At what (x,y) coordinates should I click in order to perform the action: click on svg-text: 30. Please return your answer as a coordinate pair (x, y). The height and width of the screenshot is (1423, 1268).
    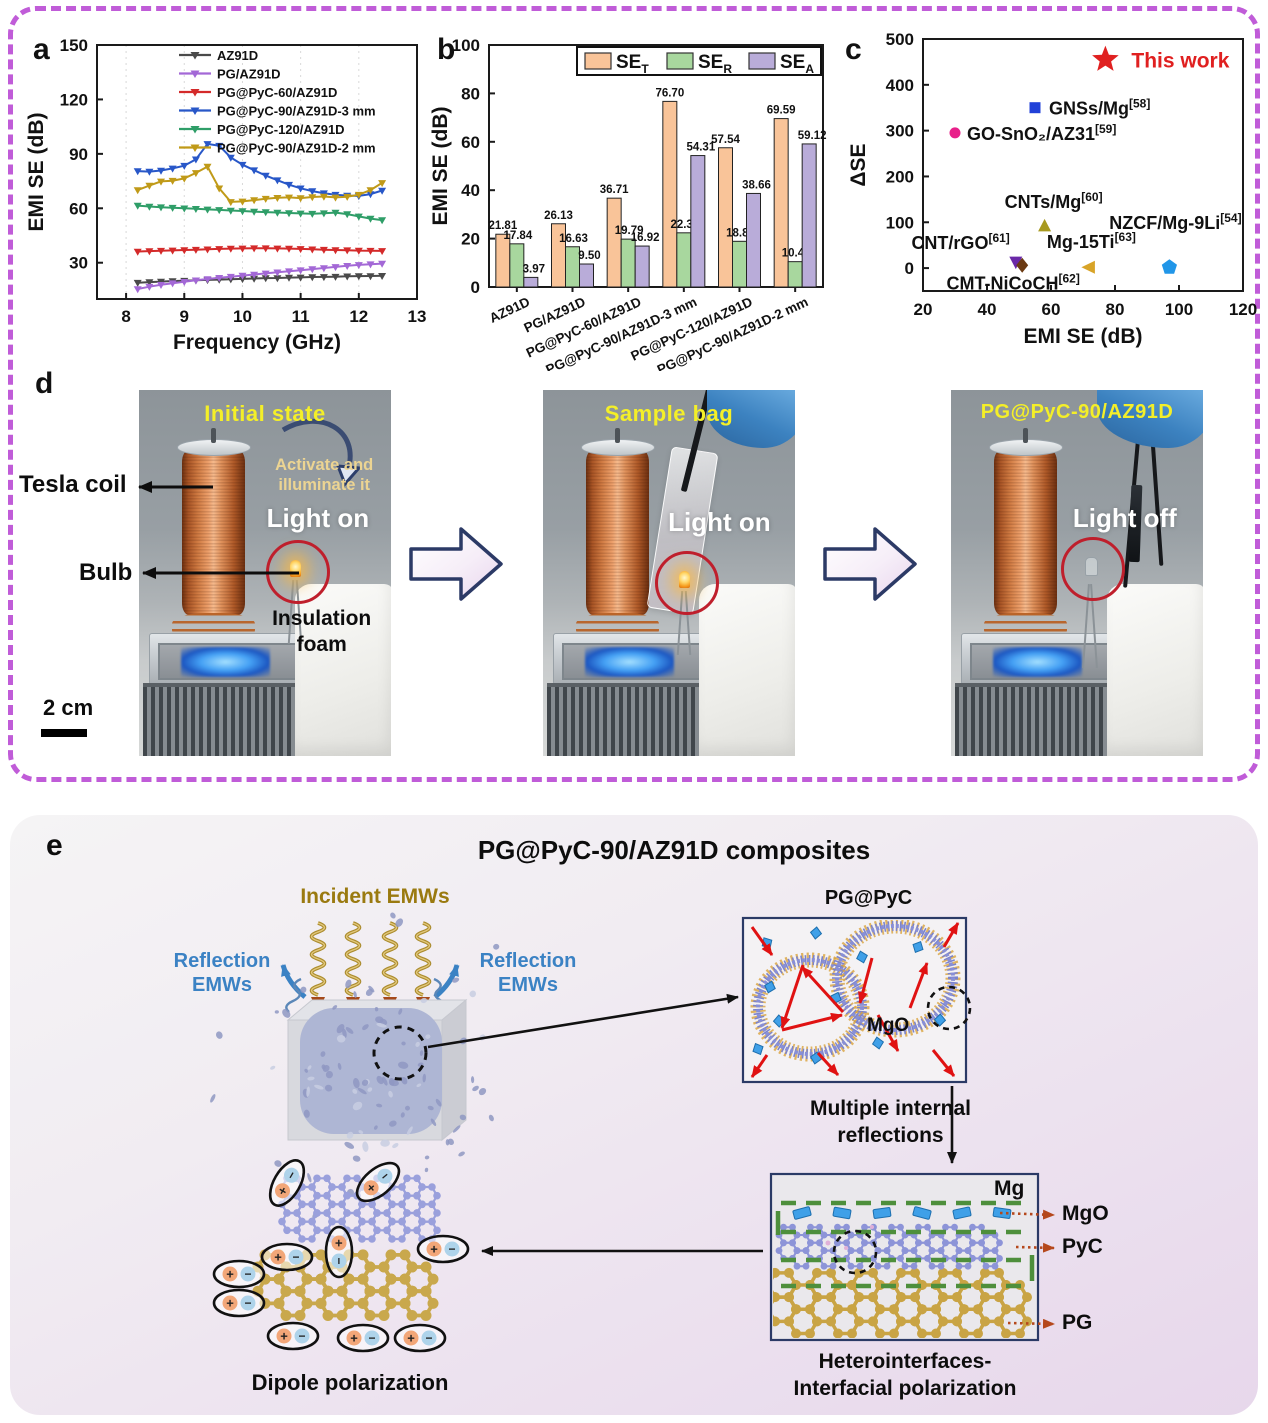
    Looking at the image, I should click on (78, 263).